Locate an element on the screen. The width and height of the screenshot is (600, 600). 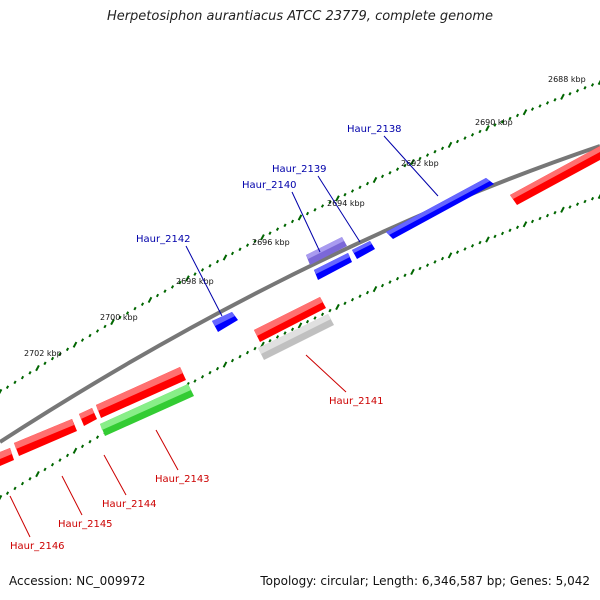
label-haur-2140: Haur_2140 is located at coordinates (269, 185).